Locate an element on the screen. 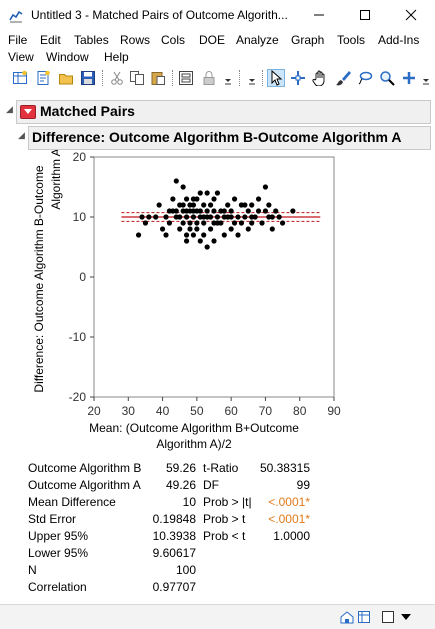  save-icon is located at coordinates (88, 78).